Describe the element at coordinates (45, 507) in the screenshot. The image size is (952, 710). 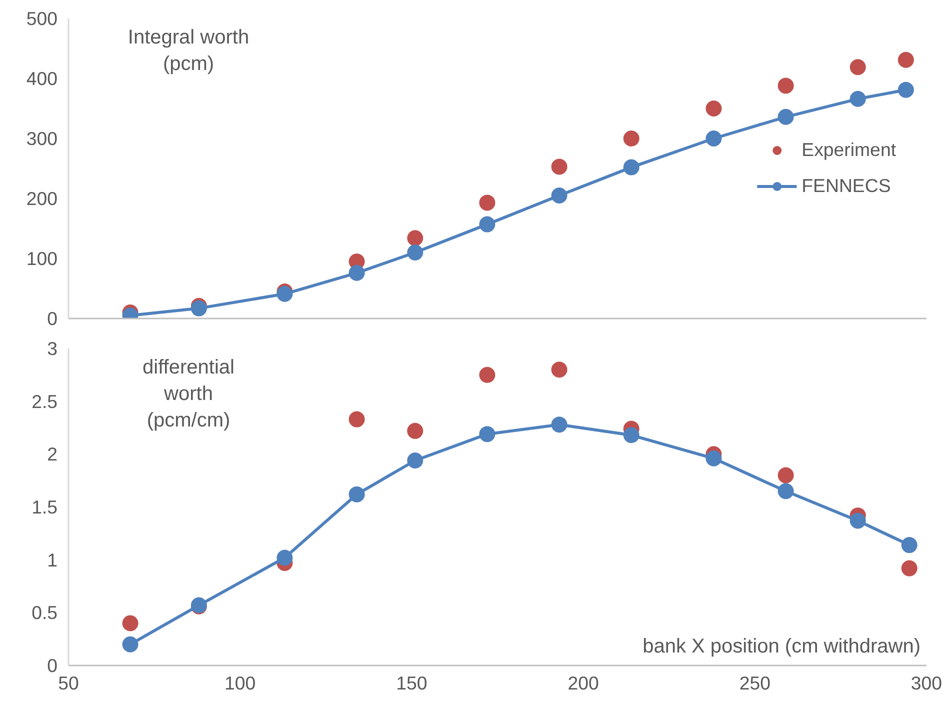
I see `y-tick-label: 1.5` at that location.